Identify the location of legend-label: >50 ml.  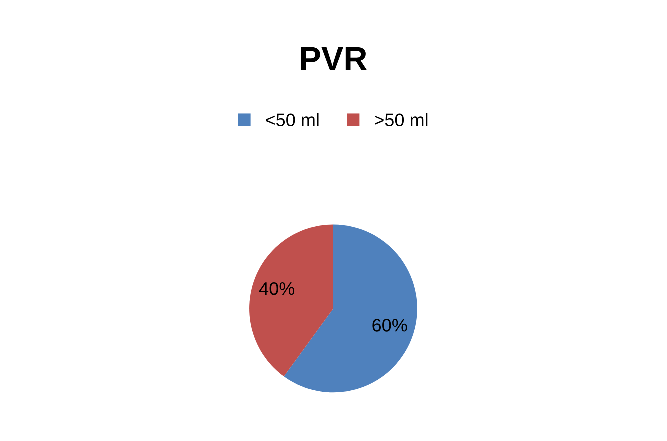
(401, 120).